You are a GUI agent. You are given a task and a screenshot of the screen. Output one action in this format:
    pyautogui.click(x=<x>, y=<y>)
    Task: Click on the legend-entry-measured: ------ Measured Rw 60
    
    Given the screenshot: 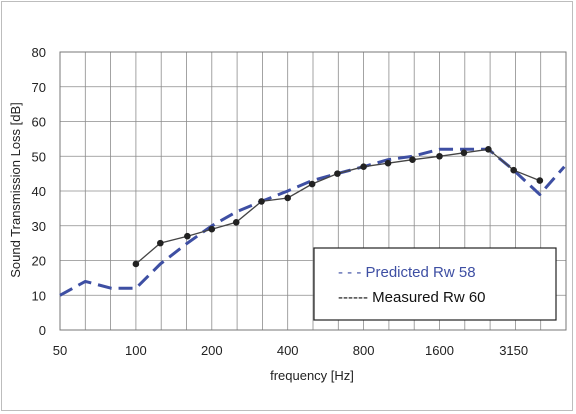 What is the action you would take?
    pyautogui.click(x=412, y=297)
    